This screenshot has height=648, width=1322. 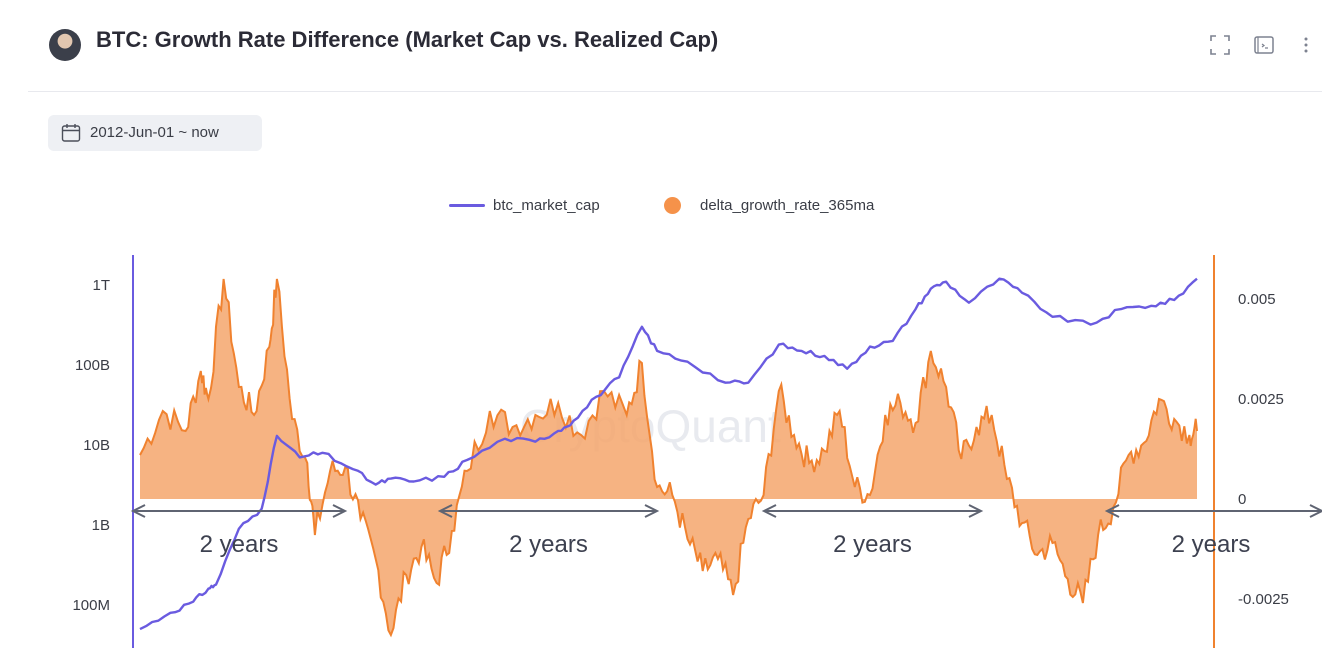 I want to click on y-right-tick-label: 0.0025, so click(x=1261, y=399).